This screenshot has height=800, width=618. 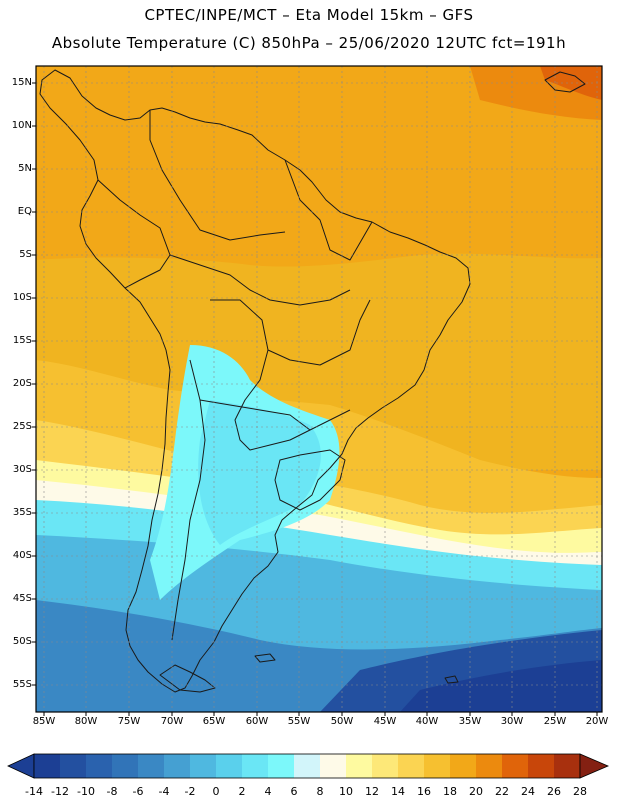 What do you see at coordinates (255, 415) in the screenshot?
I see `argentina-north-border` at bounding box center [255, 415].